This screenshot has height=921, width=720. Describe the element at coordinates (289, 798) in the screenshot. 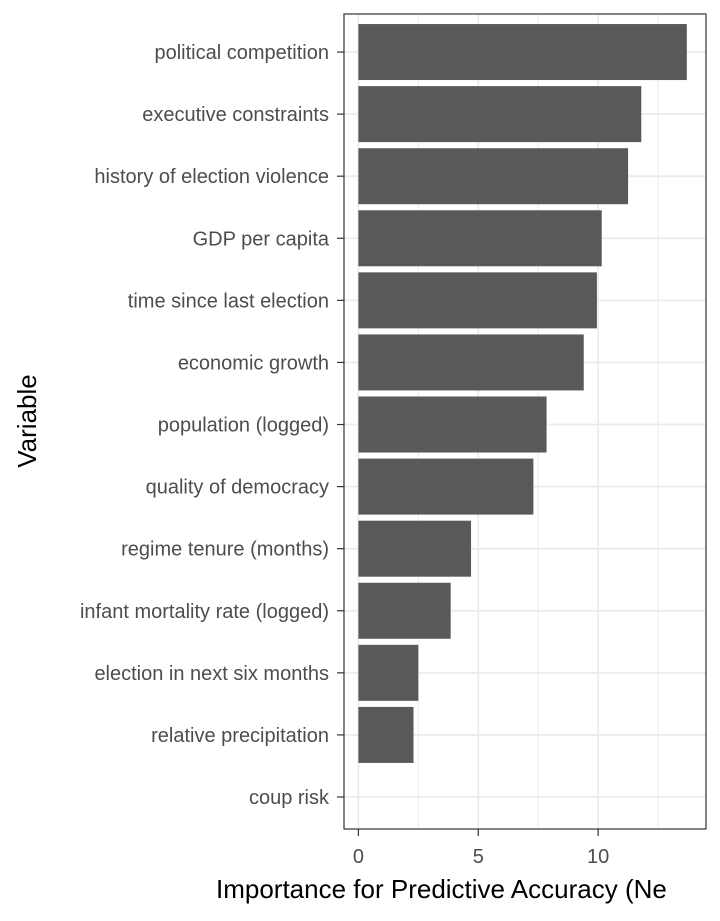

I see `y-tick-label: coup risk` at that location.